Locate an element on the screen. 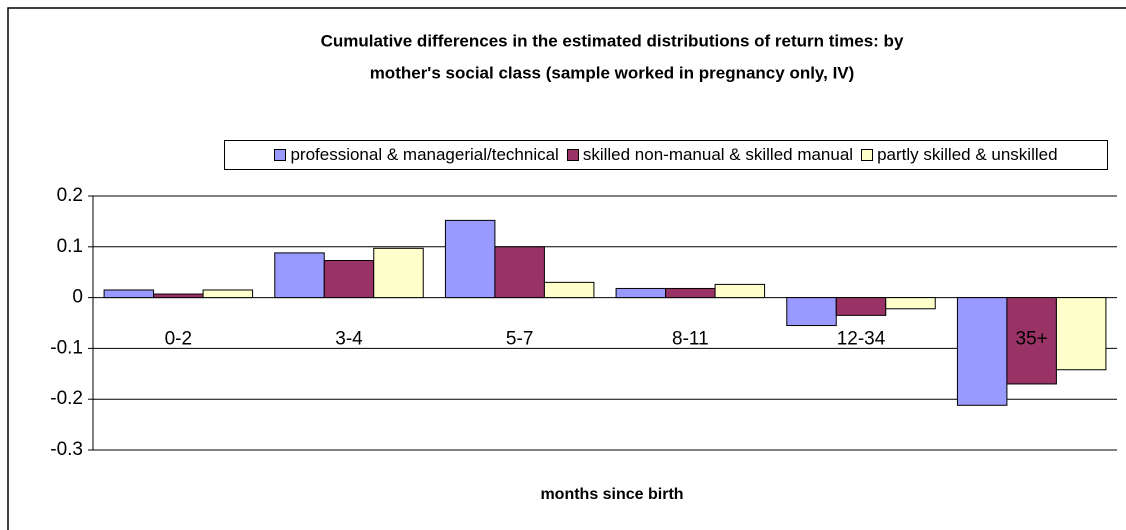 The height and width of the screenshot is (530, 1126). y-tick-label: 0.2 is located at coordinates (70, 195).